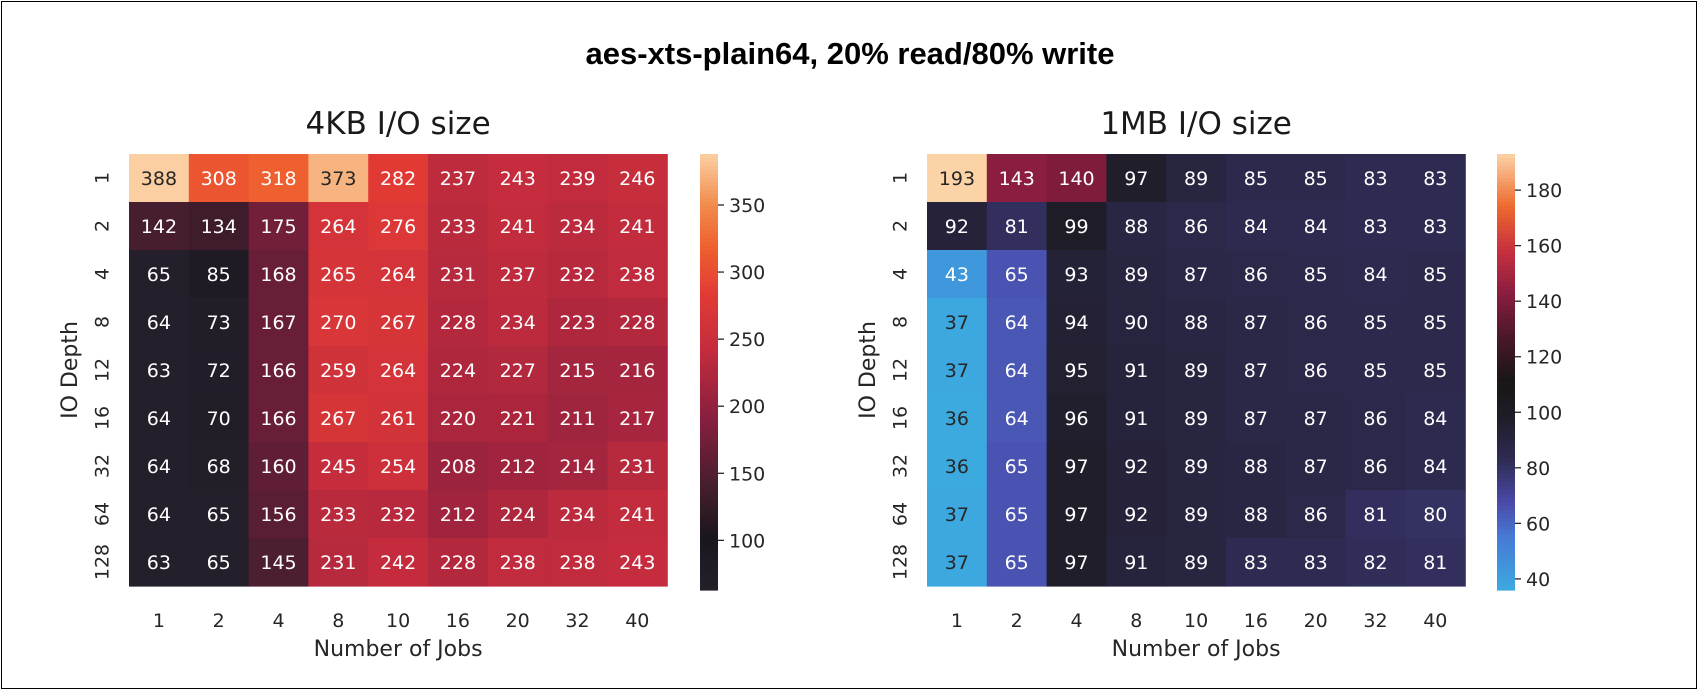 This screenshot has width=1700, height=692. I want to click on heatmap-cell-2-r1-c6, so click(1316, 226).